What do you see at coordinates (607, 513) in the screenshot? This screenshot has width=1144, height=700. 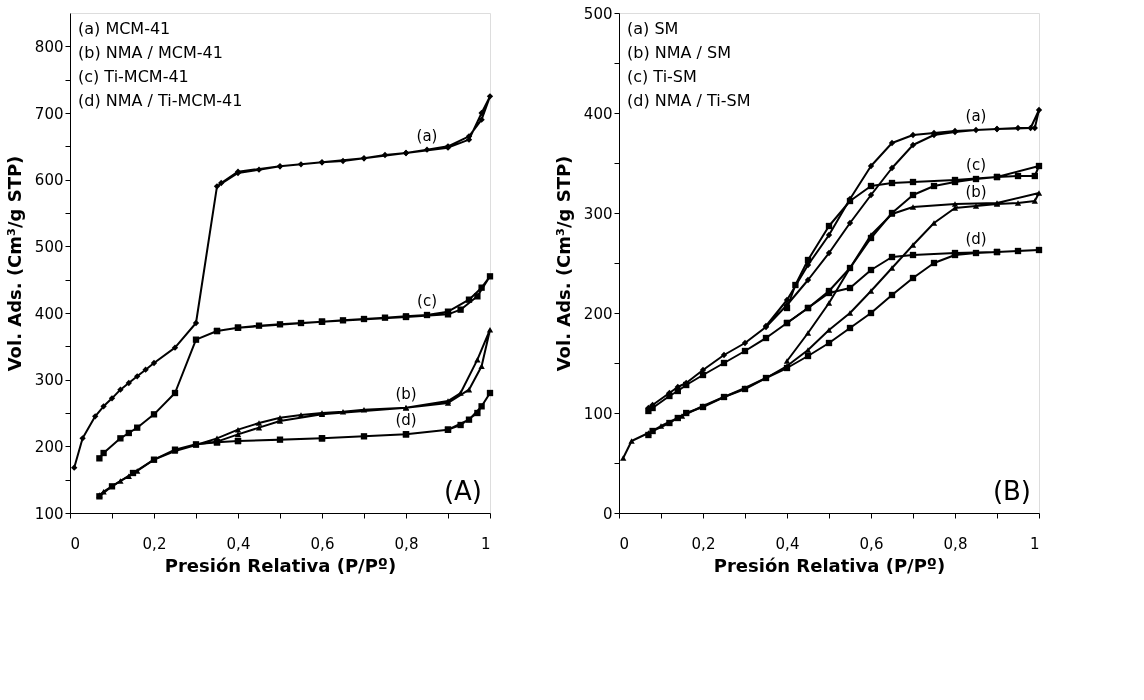 I see `y-tick-label: 0` at bounding box center [607, 513].